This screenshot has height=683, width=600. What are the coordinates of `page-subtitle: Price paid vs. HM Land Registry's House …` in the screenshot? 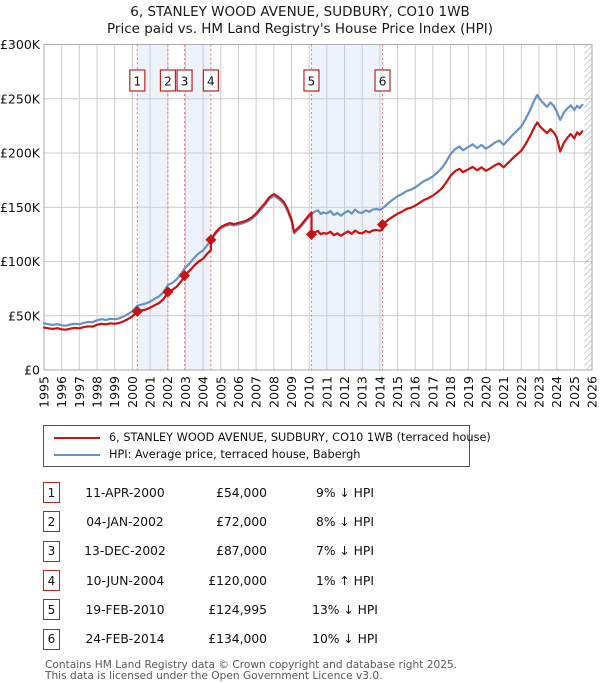 It's located at (300, 29).